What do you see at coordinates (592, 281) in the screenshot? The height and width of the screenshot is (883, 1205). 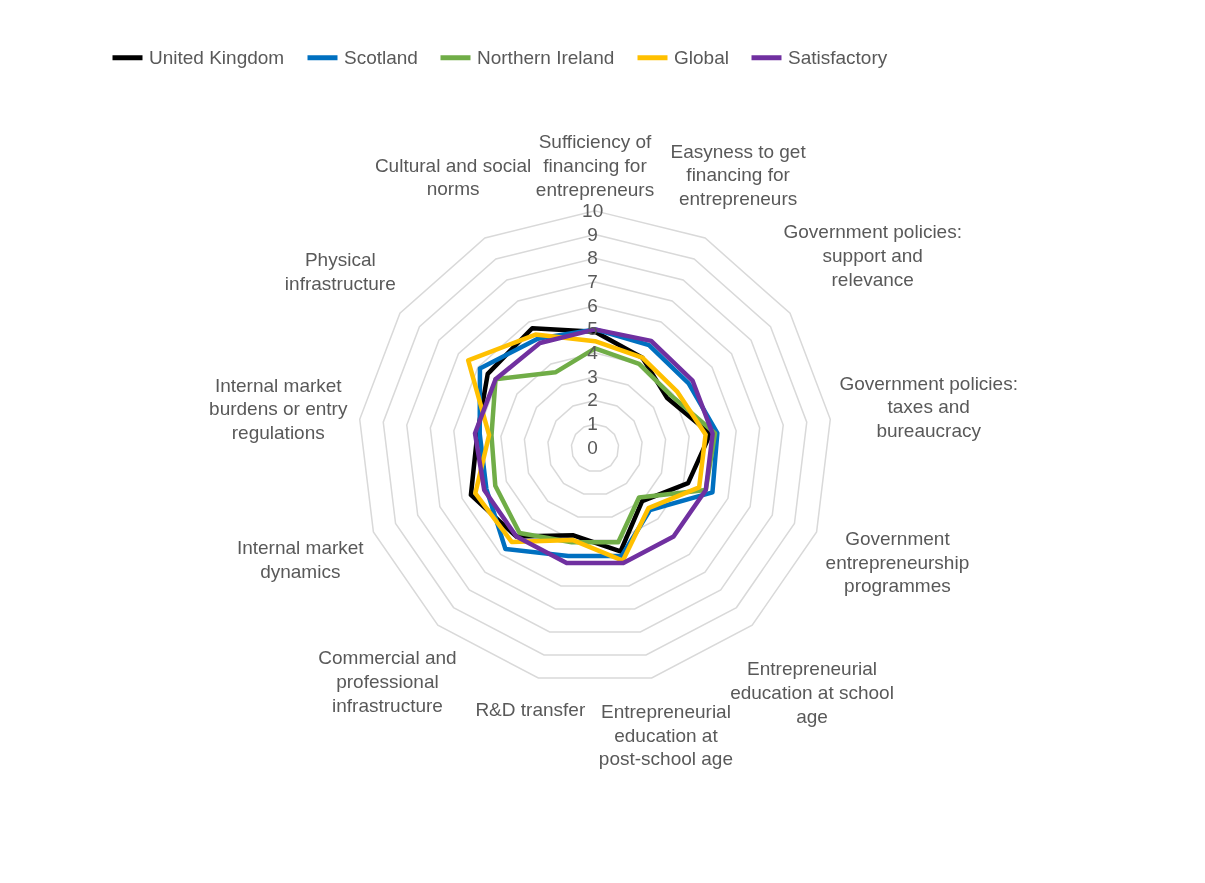 I see `y-tick-label: 7` at bounding box center [592, 281].